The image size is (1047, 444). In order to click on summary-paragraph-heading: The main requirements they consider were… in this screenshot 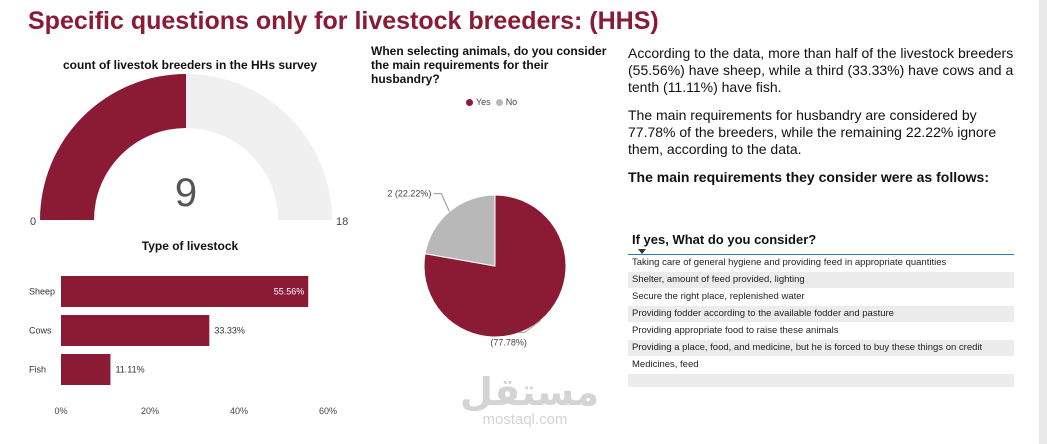, I will do `click(808, 177)`.